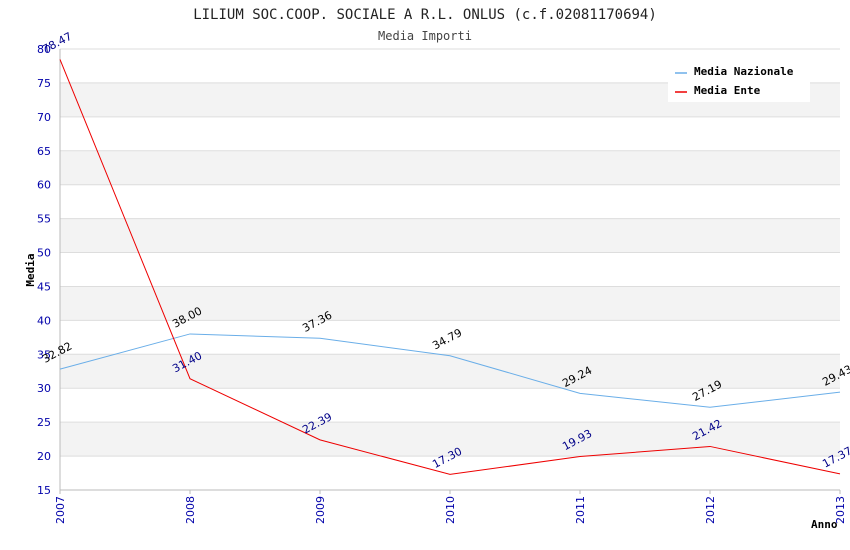 This screenshot has width=850, height=550. Describe the element at coordinates (425, 36) in the screenshot. I see `chart-subtitle: Media Importi` at that location.